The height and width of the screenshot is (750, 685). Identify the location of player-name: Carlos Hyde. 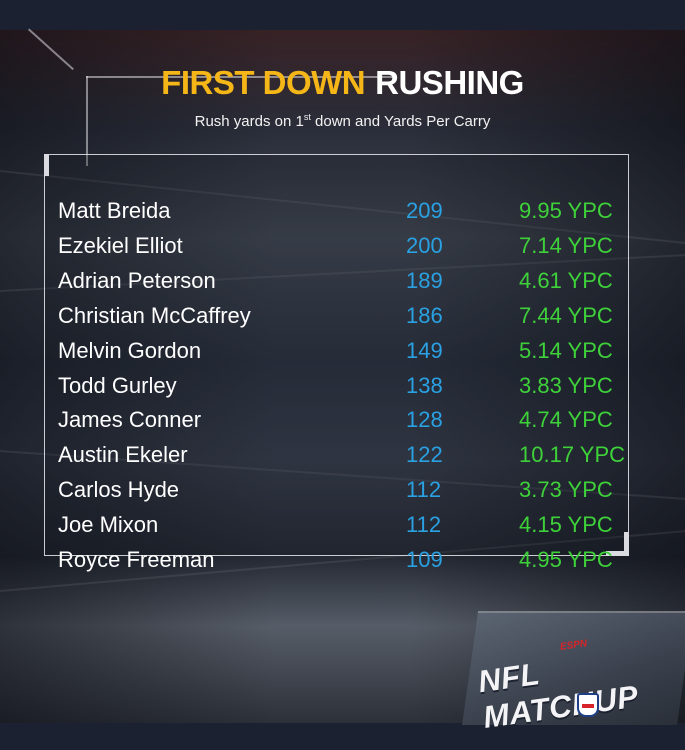
(119, 490).